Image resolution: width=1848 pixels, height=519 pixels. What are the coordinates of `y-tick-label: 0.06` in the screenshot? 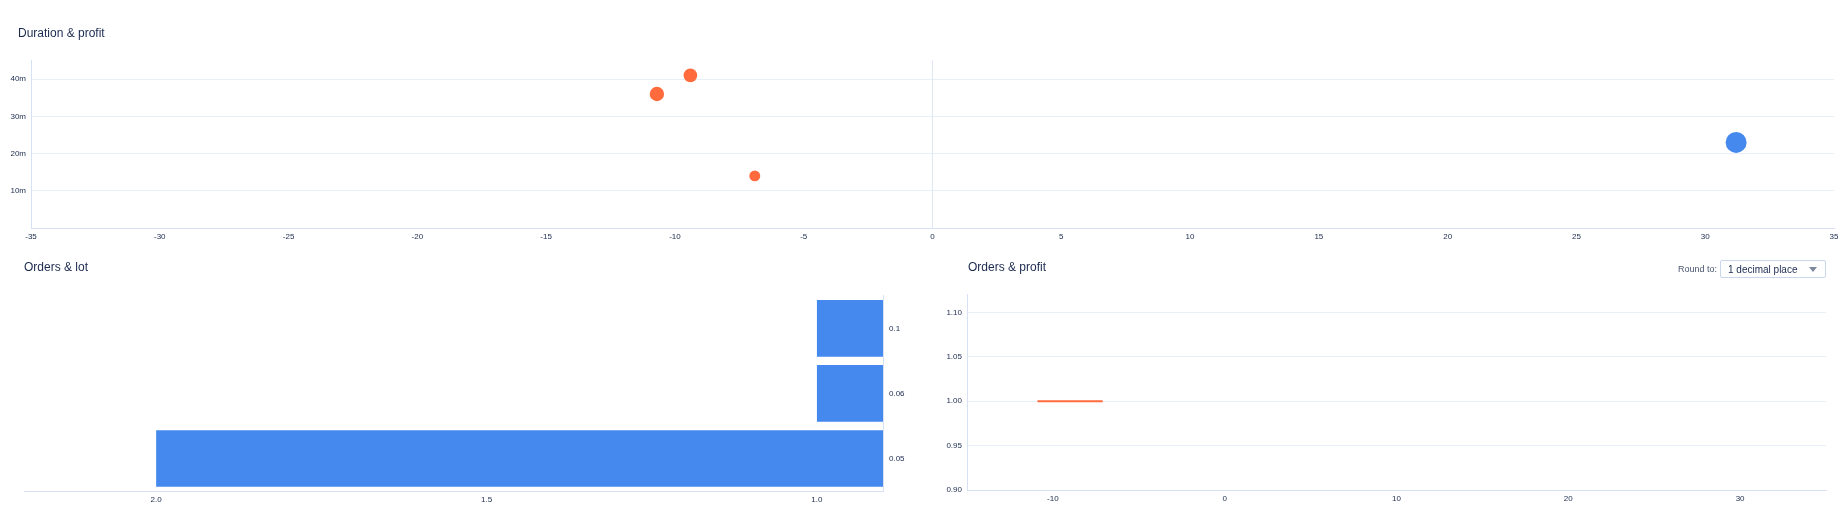 It's located at (897, 393).